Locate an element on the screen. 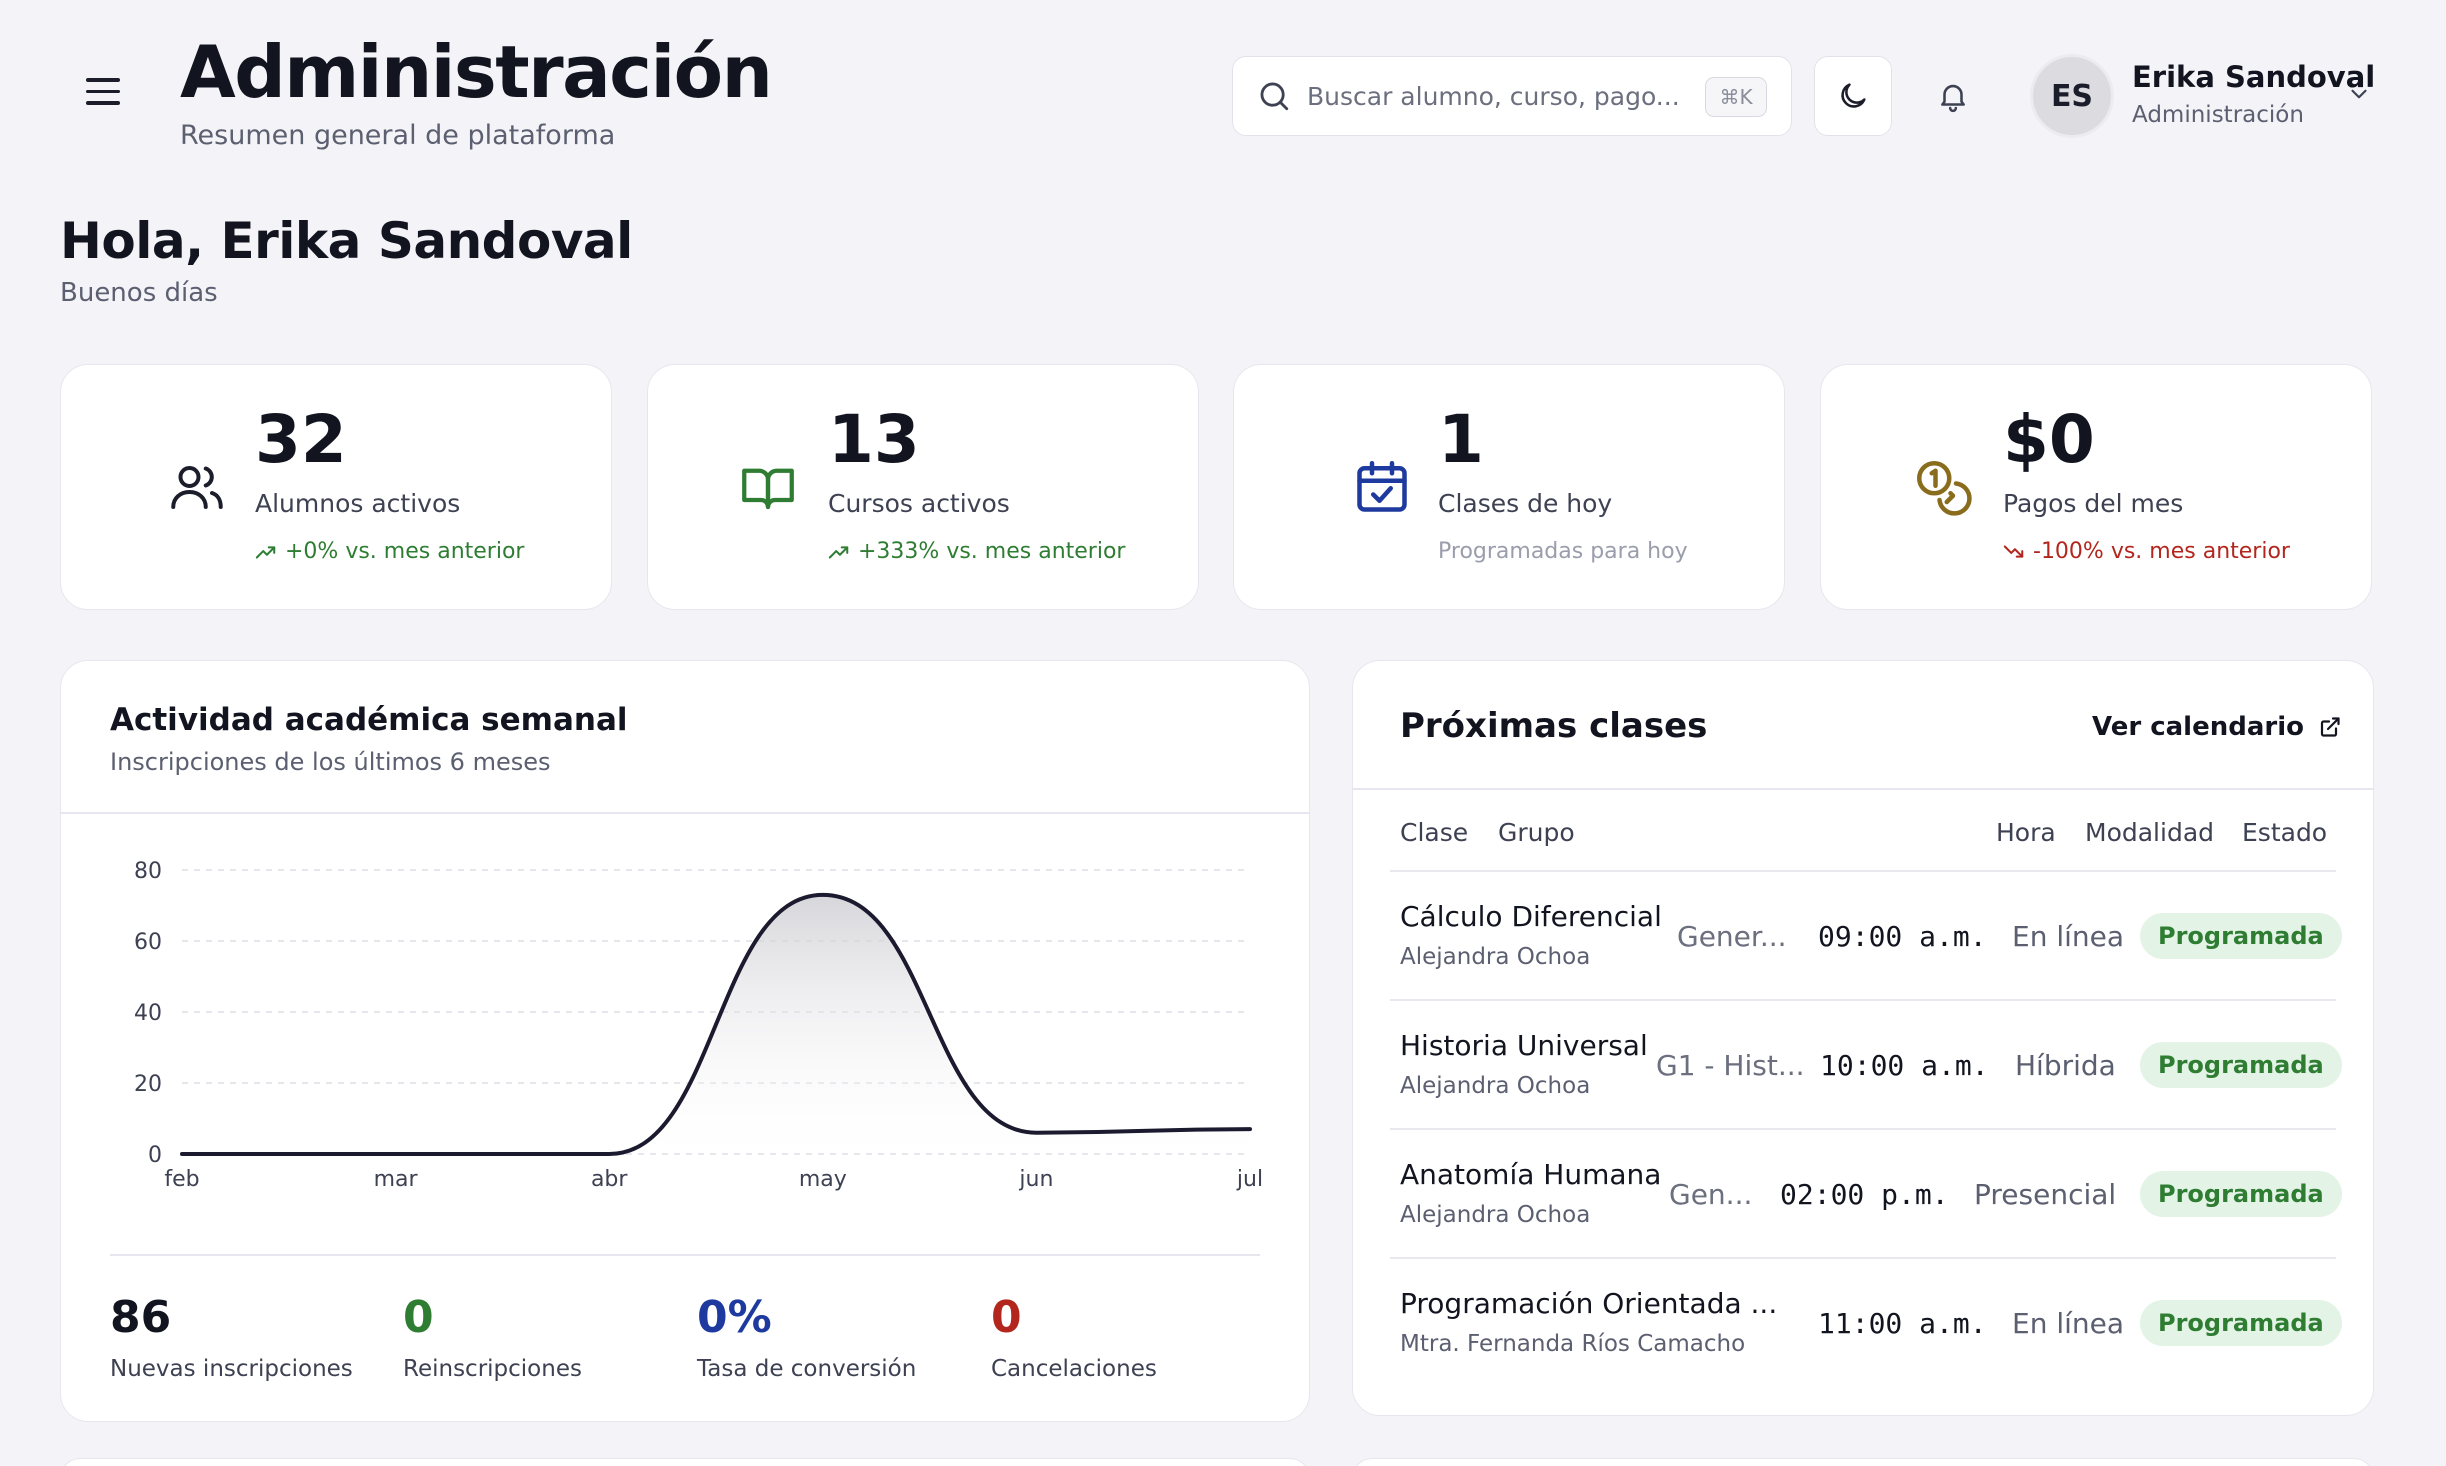 The width and height of the screenshot is (2446, 1466). class-teacher: Mtra. Fernanda Ríos Camacho is located at coordinates (1573, 1344).